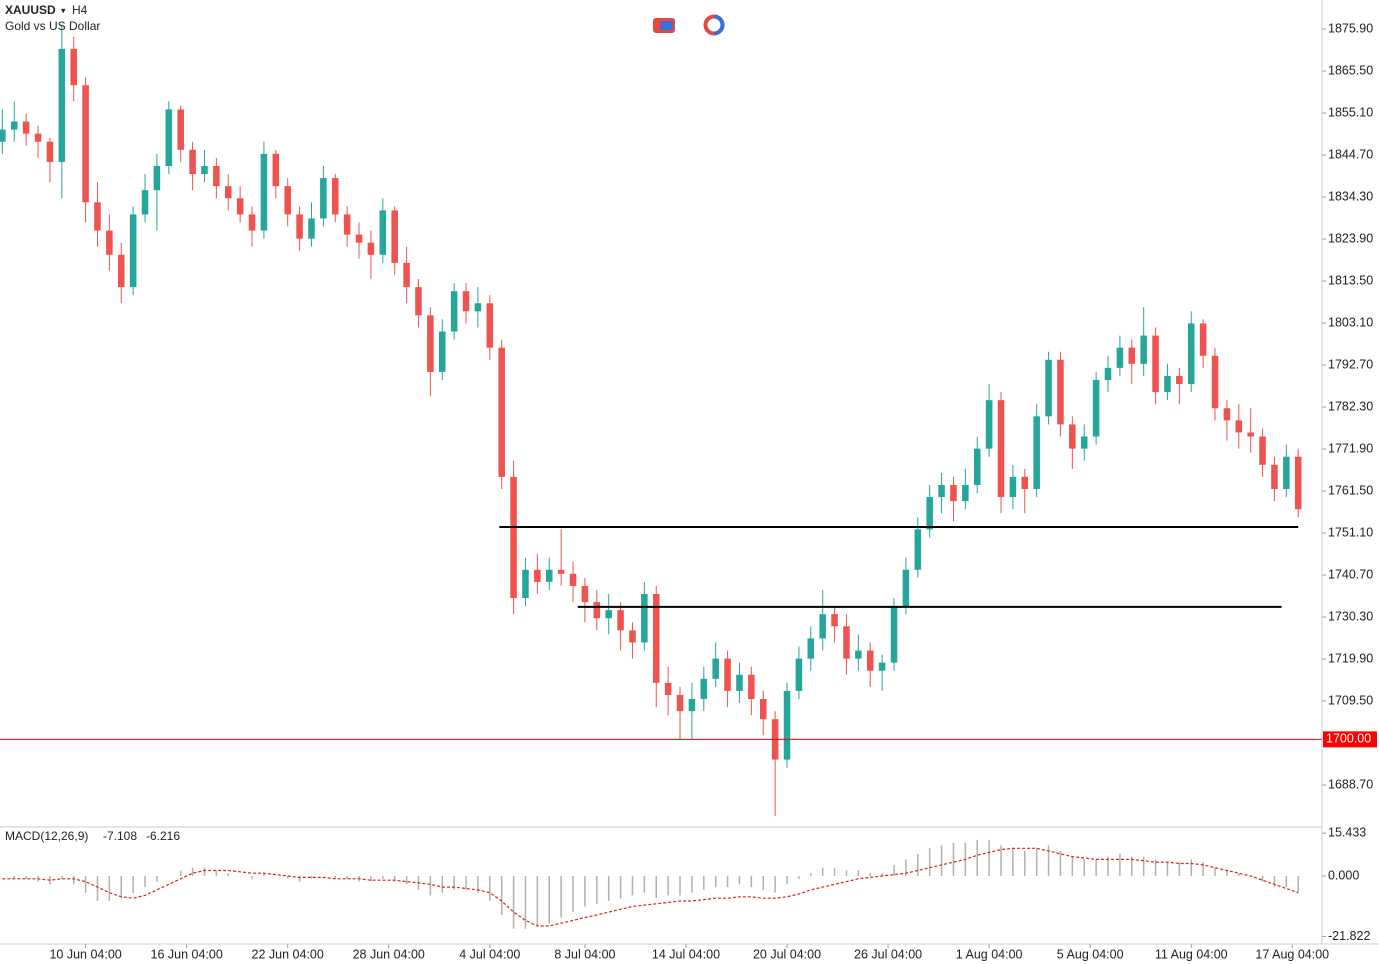 Image resolution: width=1379 pixels, height=964 pixels. Describe the element at coordinates (584, 954) in the screenshot. I see `x-tick-label: 8 Jul 04:00` at that location.